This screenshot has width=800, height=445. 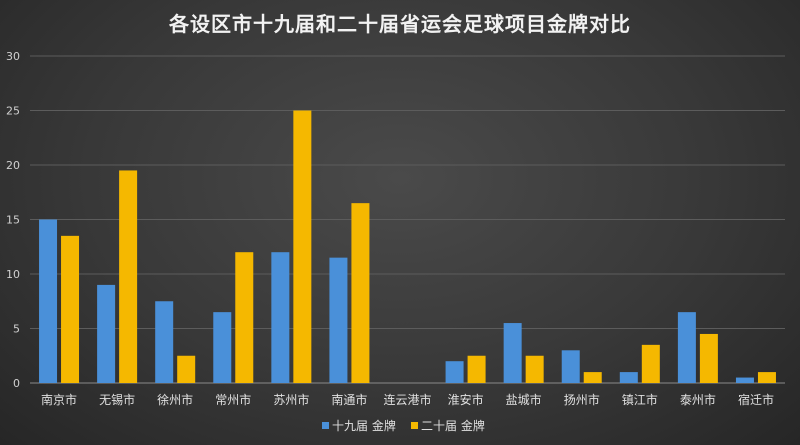 I want to click on y-tick-label: 20, so click(x=13, y=165).